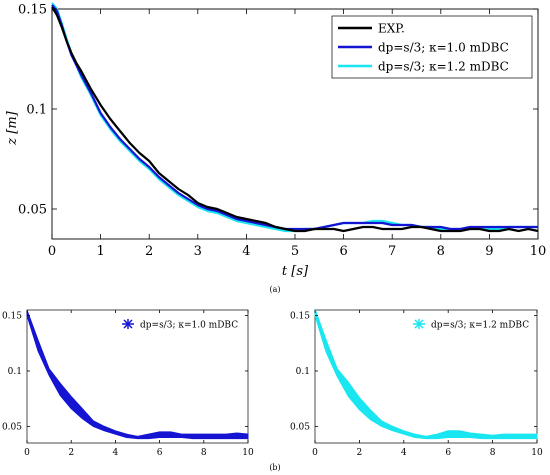  I want to click on panel-b-left-plot-area, so click(137, 374).